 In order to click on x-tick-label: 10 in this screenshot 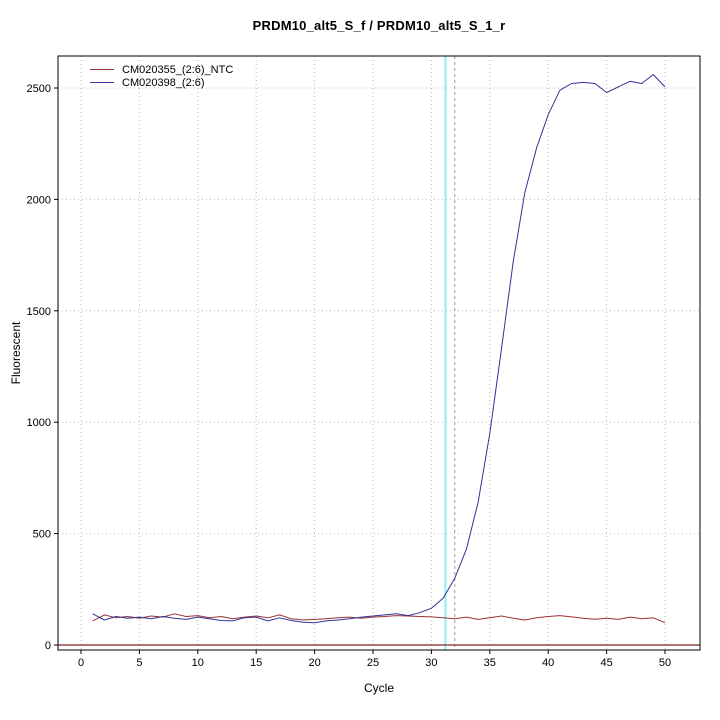, I will do `click(198, 663)`.